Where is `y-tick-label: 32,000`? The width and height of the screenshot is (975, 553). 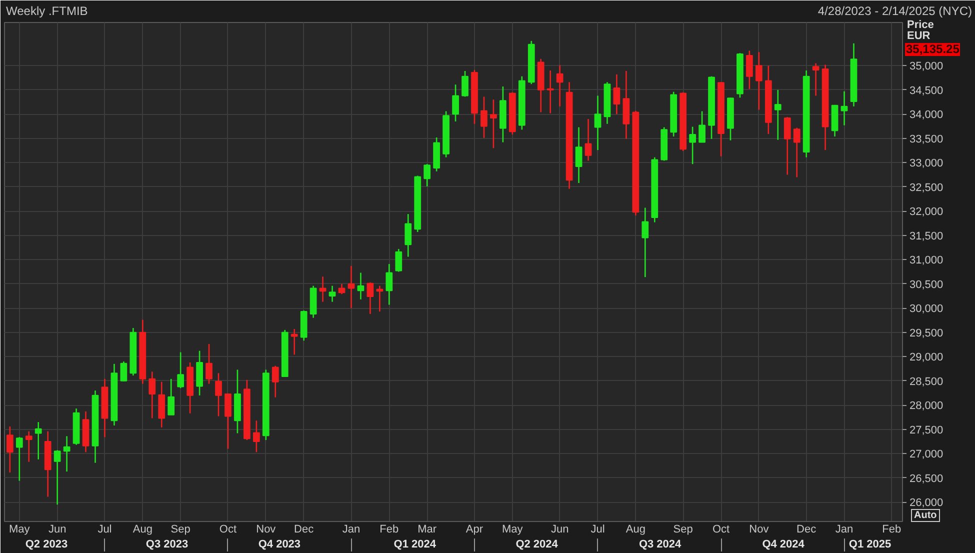
y-tick-label: 32,000 is located at coordinates (927, 212).